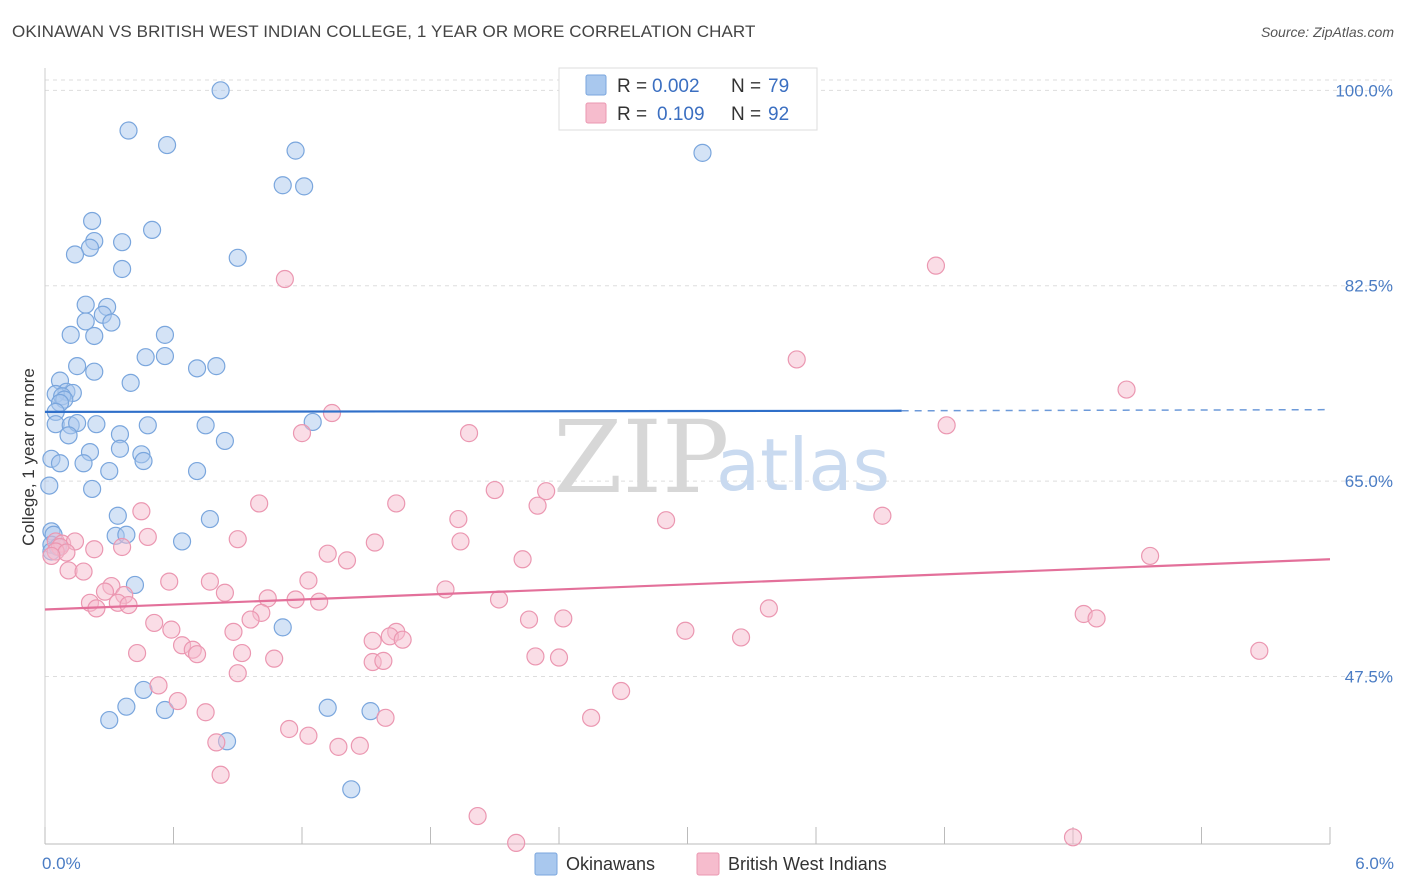 The image size is (1406, 892). Describe the element at coordinates (1369, 677) in the screenshot. I see `y-tick-label: 47.5%` at that location.